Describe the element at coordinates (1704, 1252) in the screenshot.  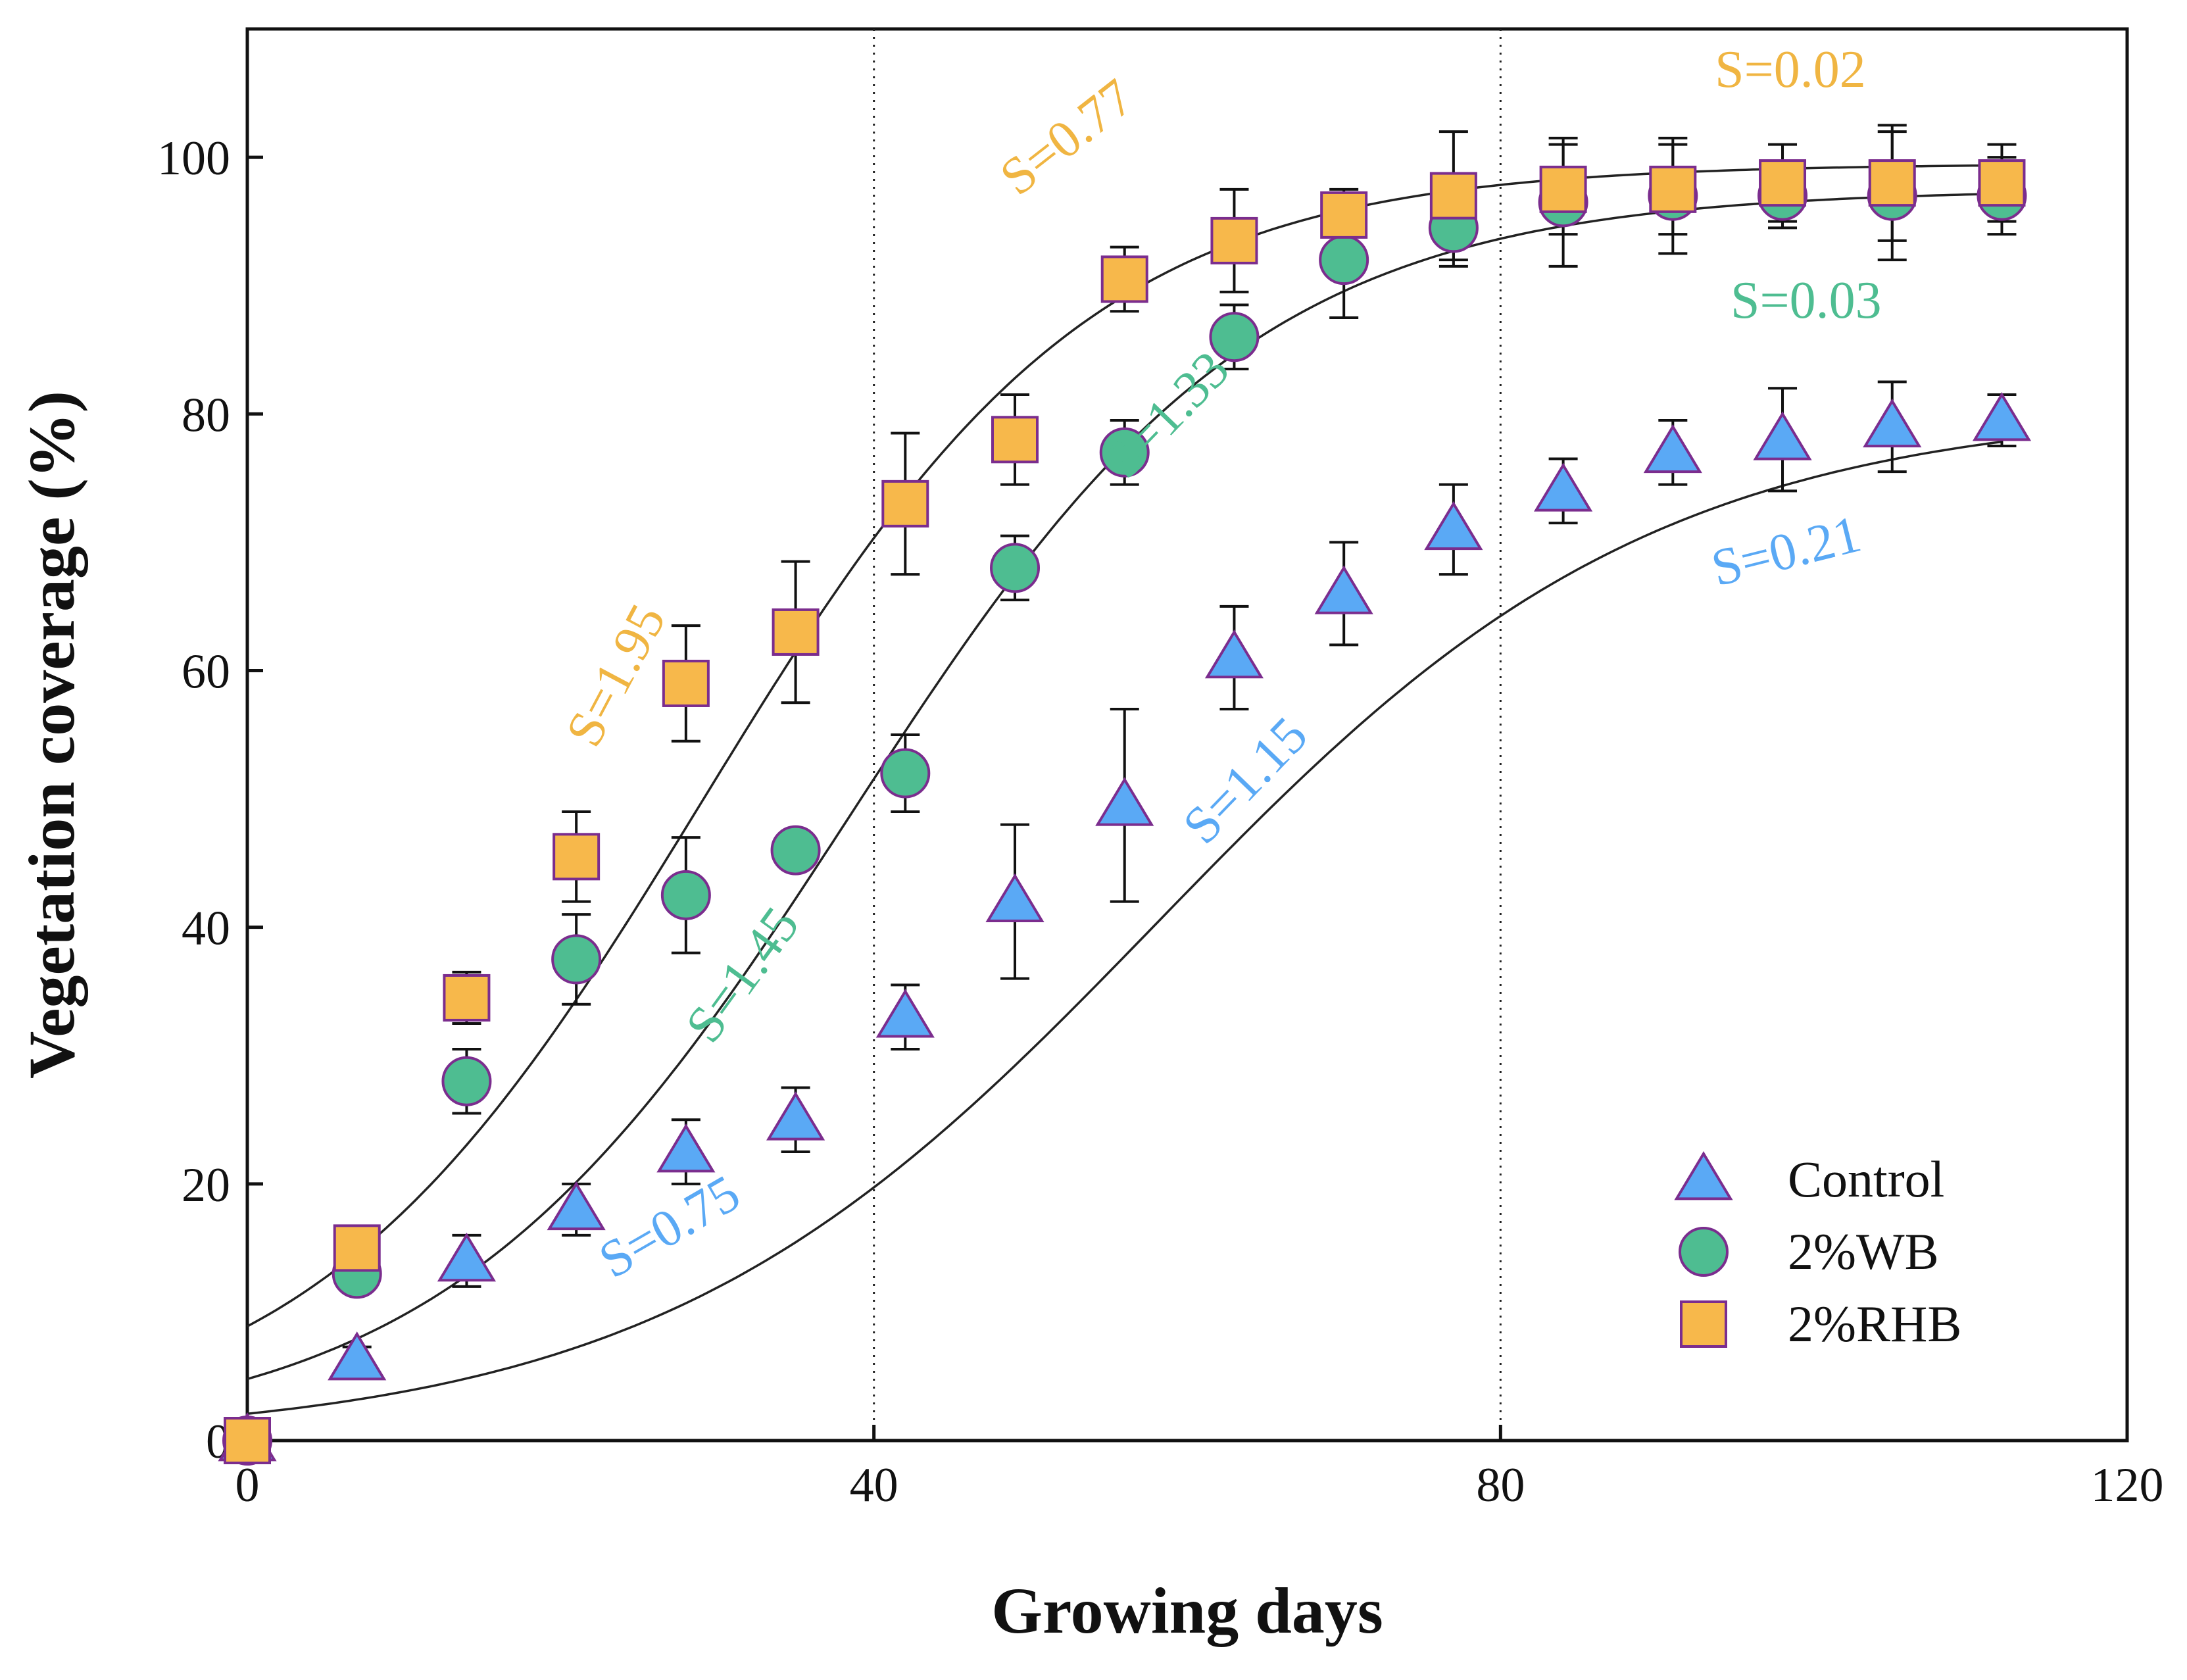
I see `legend-marker-2pct-wb` at that location.